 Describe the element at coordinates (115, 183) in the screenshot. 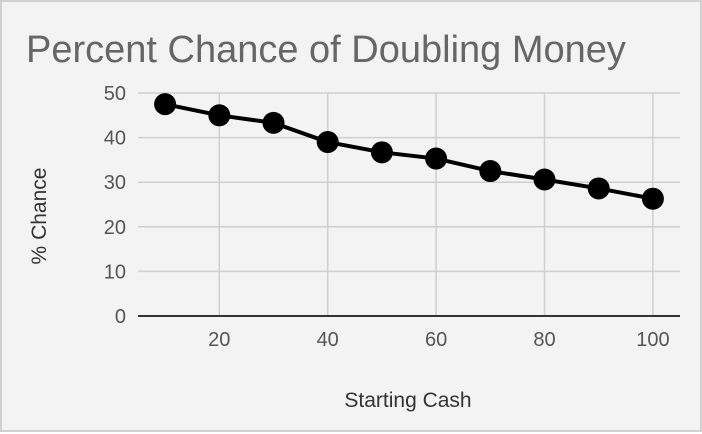

I see `y-tick-label: 30` at that location.